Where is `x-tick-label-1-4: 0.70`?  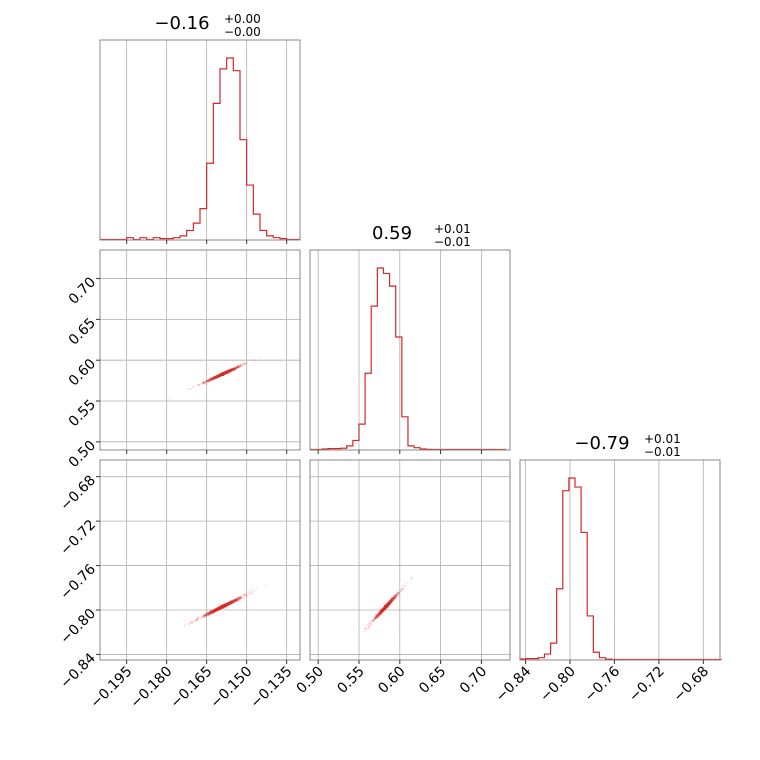
x-tick-label-1-4: 0.70 is located at coordinates (473, 680).